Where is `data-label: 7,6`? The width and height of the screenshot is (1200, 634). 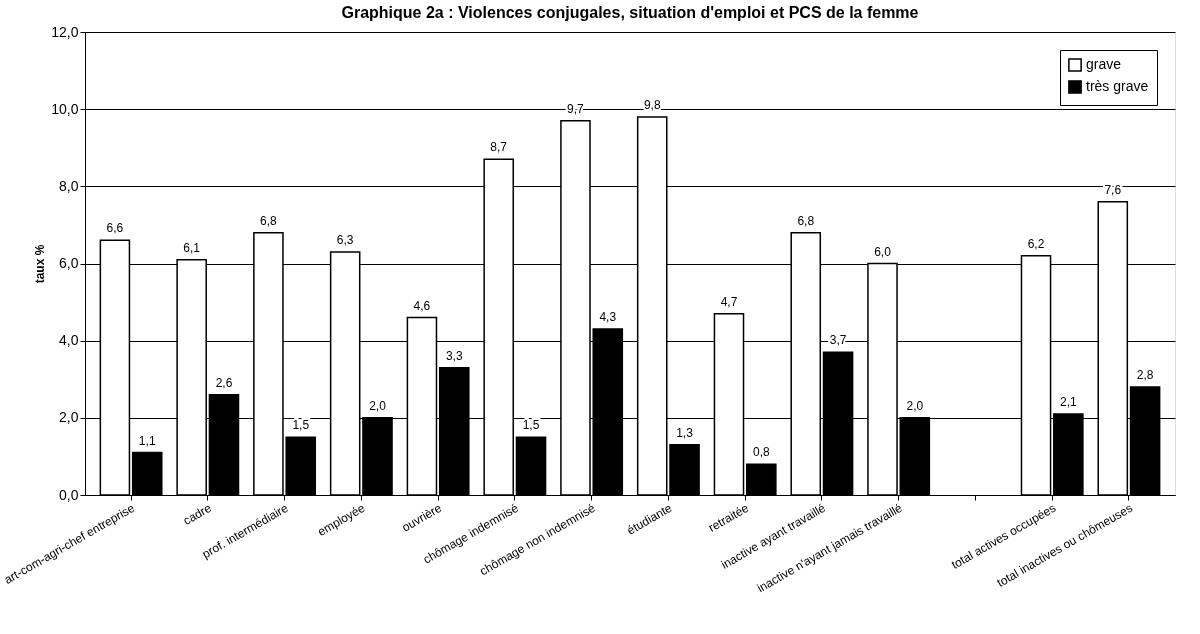 data-label: 7,6 is located at coordinates (1113, 189).